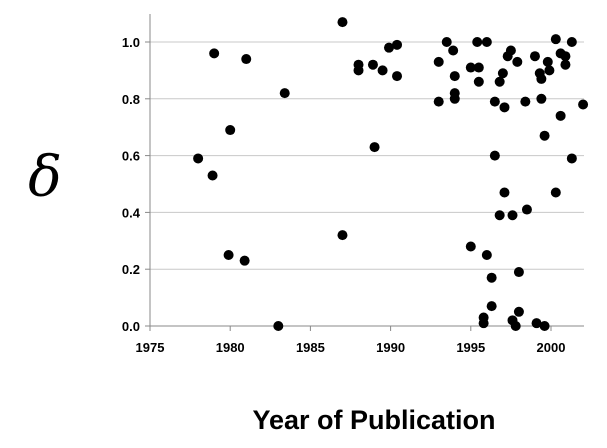  What do you see at coordinates (390, 347) in the screenshot?
I see `x-tick-label: 1990` at bounding box center [390, 347].